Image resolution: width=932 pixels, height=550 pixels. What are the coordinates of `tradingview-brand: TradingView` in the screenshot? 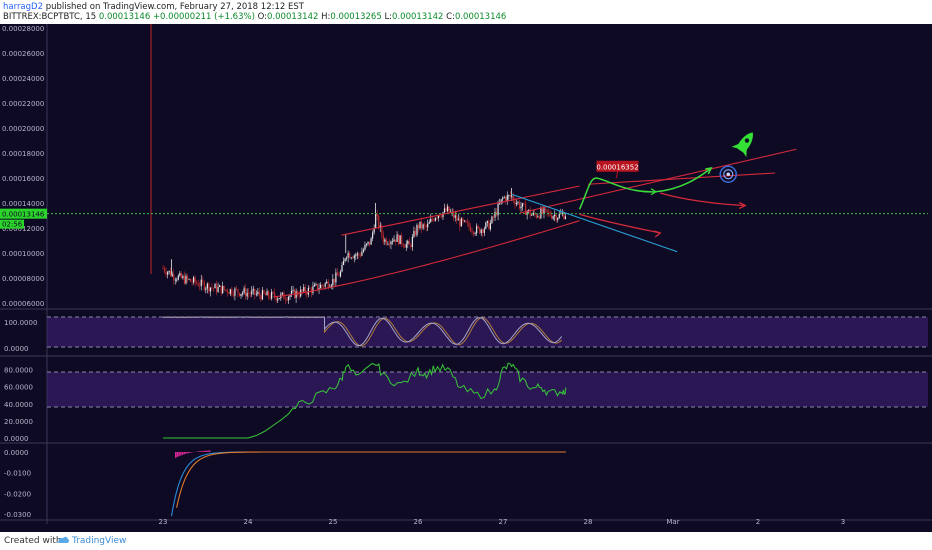 It's located at (99, 541).